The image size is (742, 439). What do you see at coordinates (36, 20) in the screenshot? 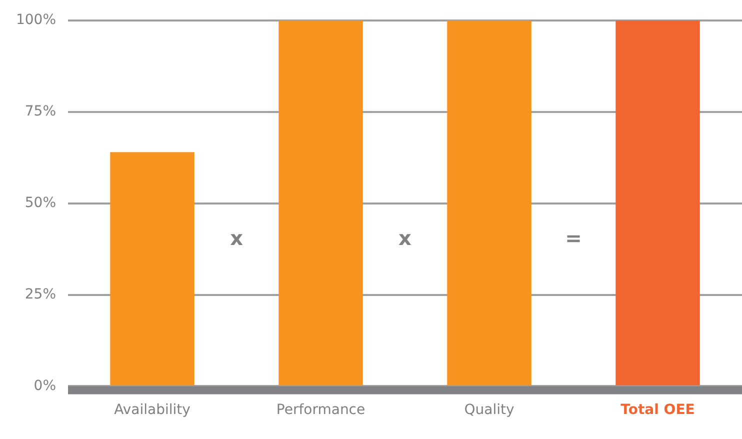
I see `y-tick-label: 100%` at bounding box center [36, 20].